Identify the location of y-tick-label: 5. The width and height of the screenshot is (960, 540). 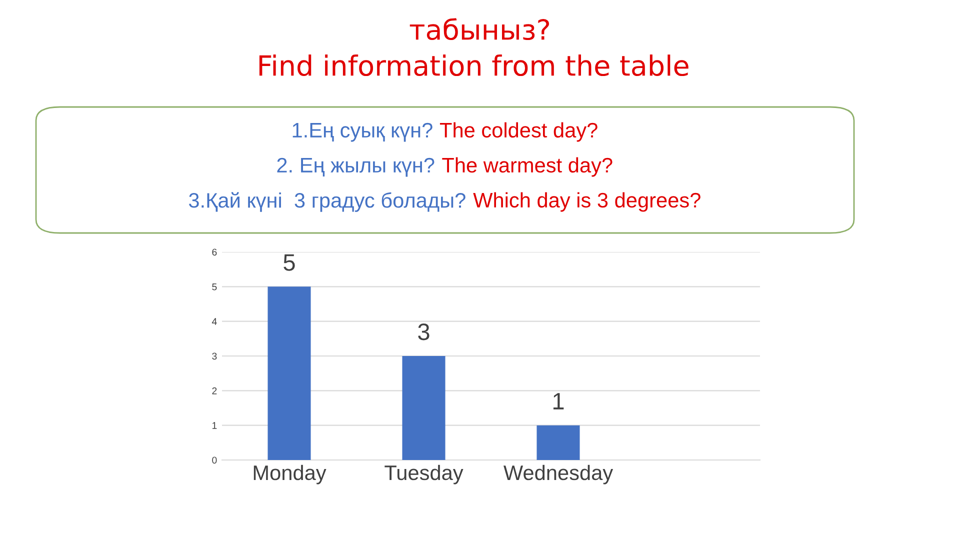
(214, 287).